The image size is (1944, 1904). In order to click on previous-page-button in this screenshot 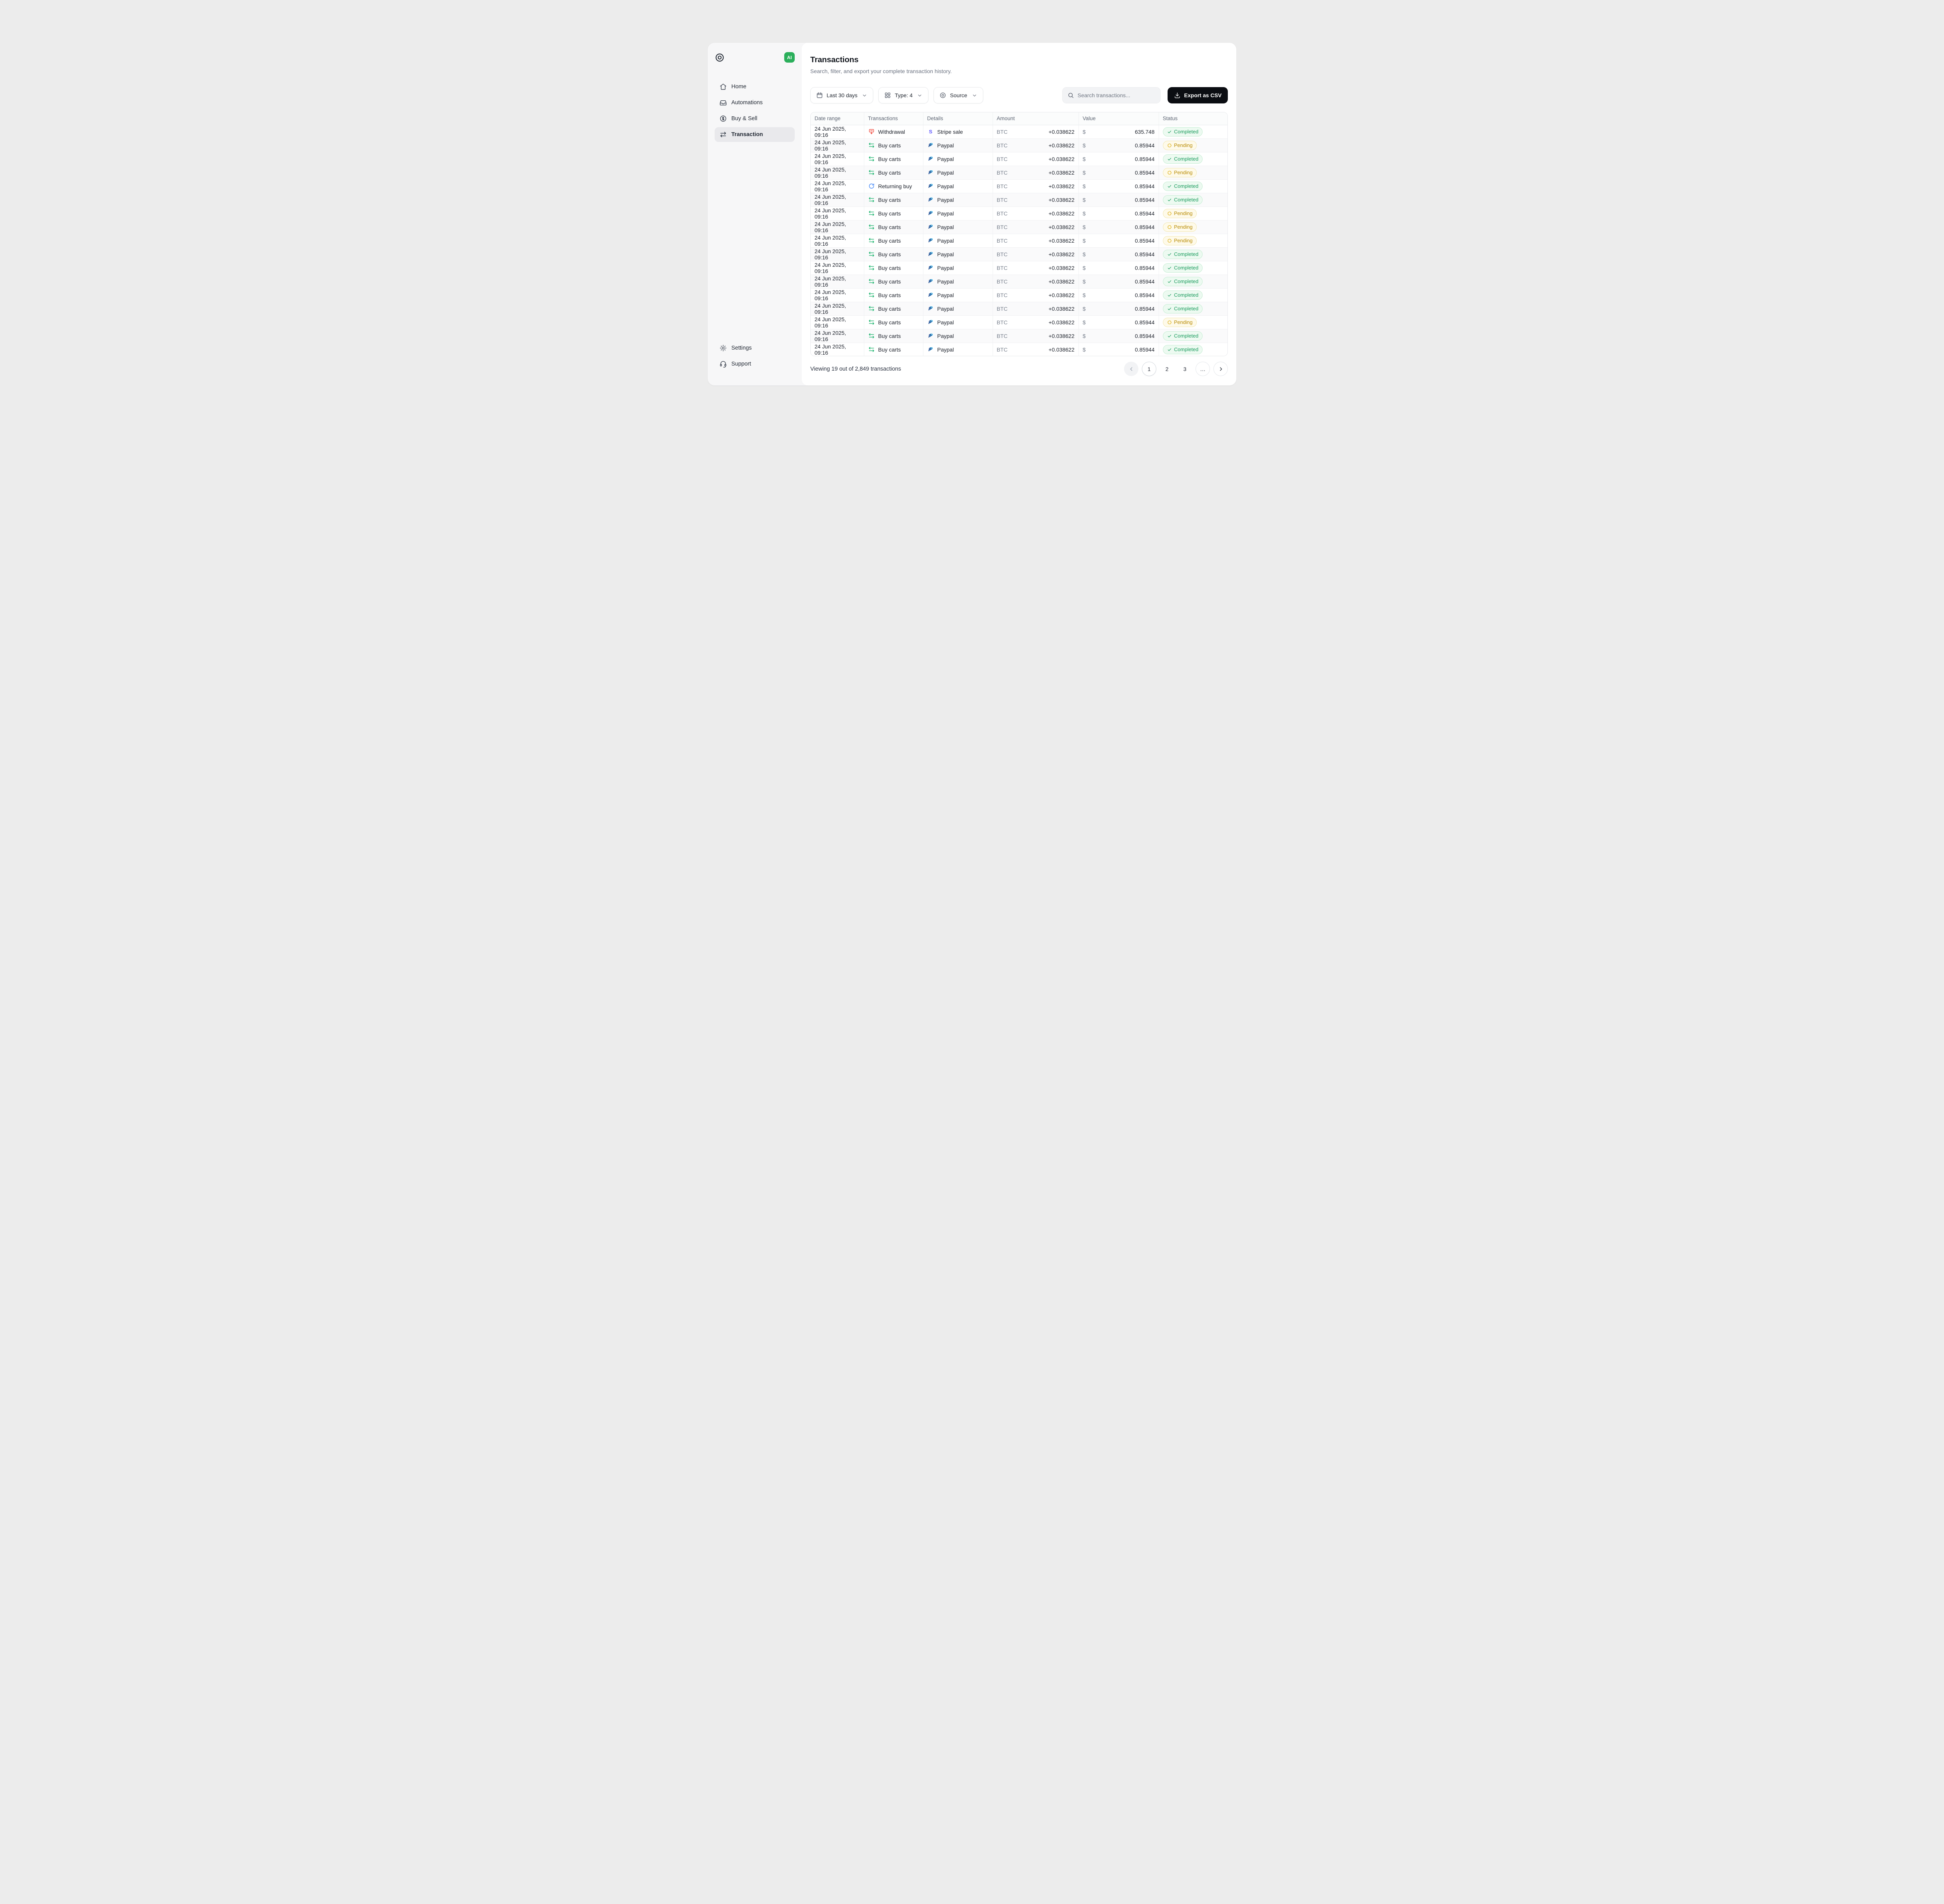, I will do `click(1131, 369)`.